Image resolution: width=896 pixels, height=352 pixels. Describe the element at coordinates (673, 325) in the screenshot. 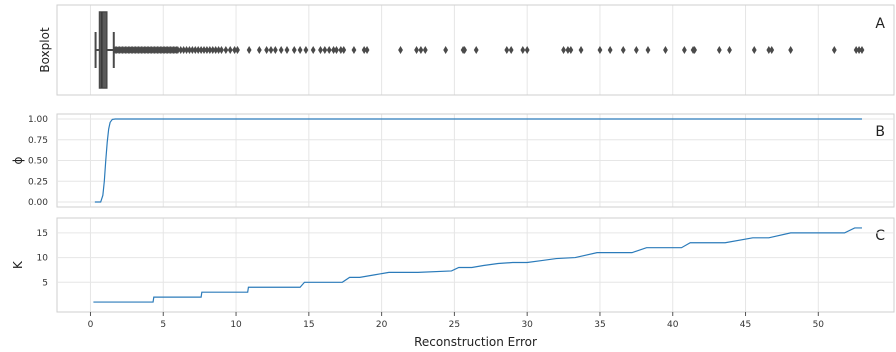

I see `x-tick-label: 40` at that location.